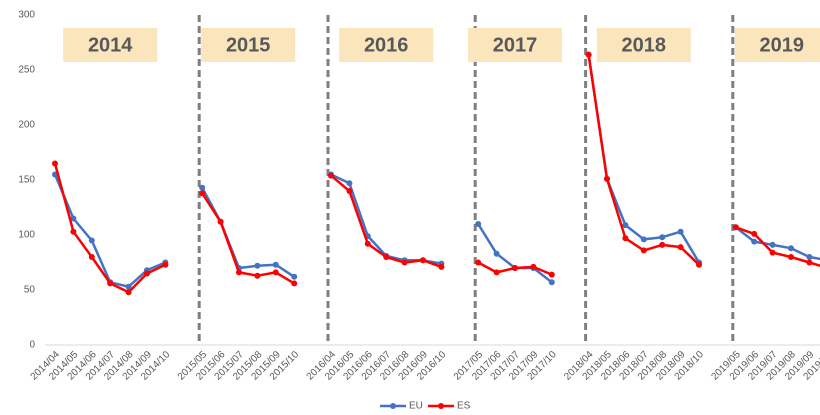  I want to click on y-tick-label: 0, so click(32, 345).